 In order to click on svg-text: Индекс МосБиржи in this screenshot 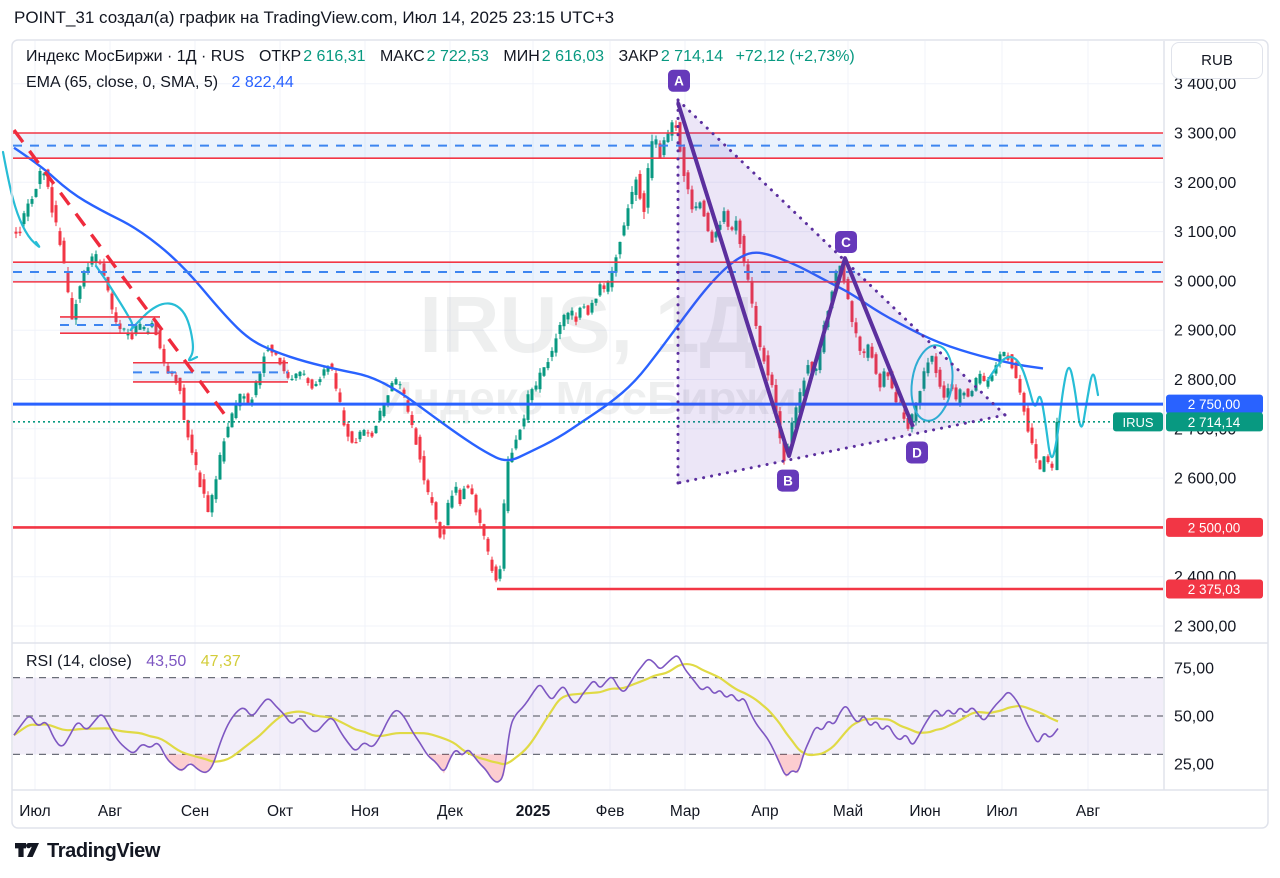, I will do `click(588, 398)`.